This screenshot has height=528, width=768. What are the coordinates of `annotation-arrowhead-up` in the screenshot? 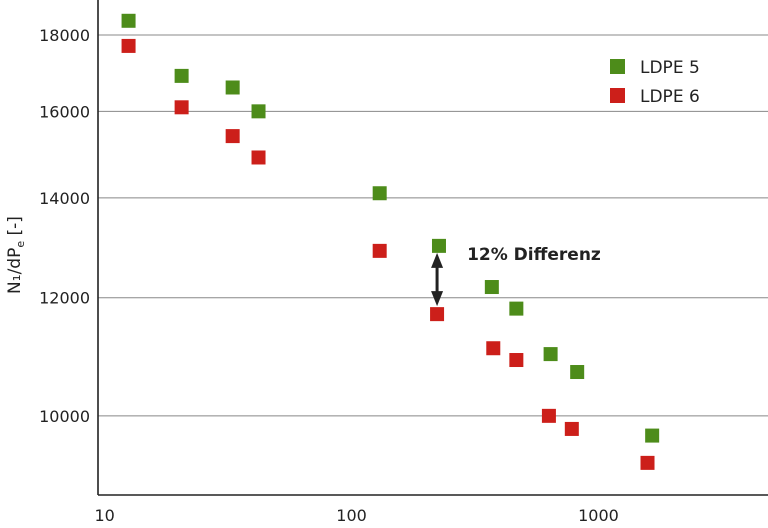 It's located at (437, 260).